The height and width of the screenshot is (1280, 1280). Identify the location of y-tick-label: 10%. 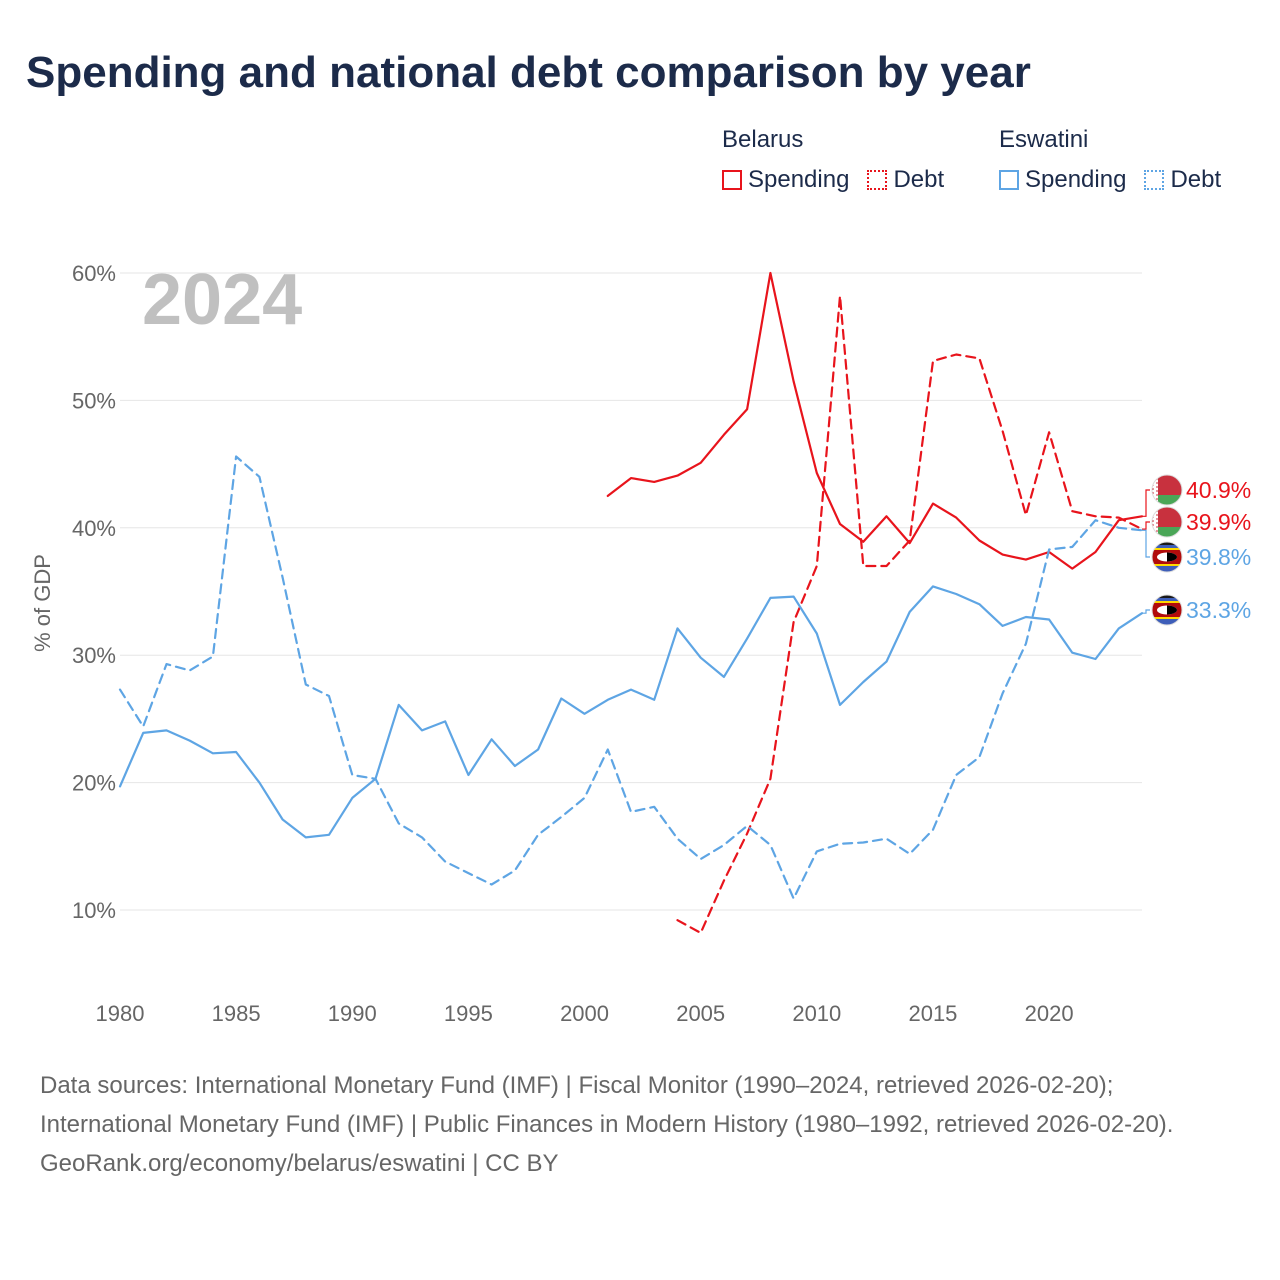
(94, 910).